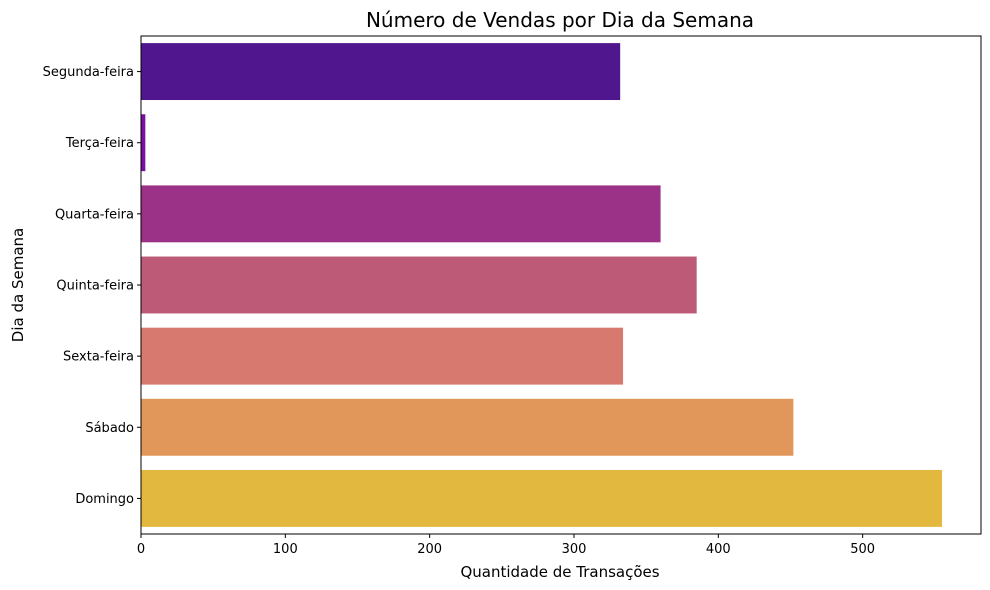  What do you see at coordinates (88, 72) in the screenshot?
I see `y-tick-label-0: Segunda-feira` at bounding box center [88, 72].